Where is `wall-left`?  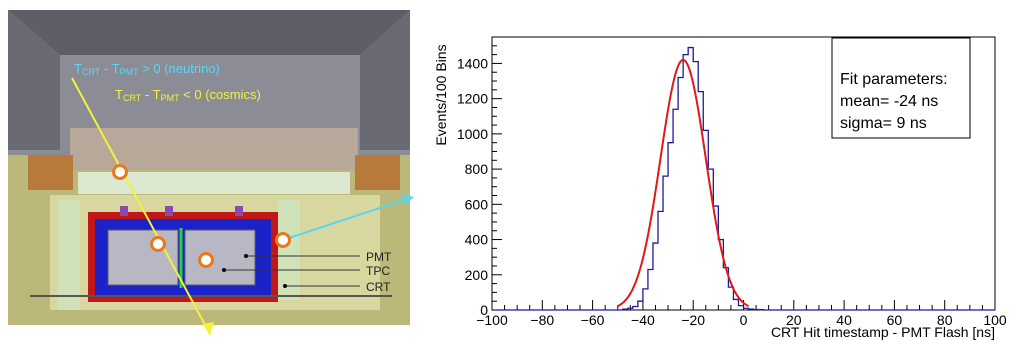
wall-left is located at coordinates (34, 80).